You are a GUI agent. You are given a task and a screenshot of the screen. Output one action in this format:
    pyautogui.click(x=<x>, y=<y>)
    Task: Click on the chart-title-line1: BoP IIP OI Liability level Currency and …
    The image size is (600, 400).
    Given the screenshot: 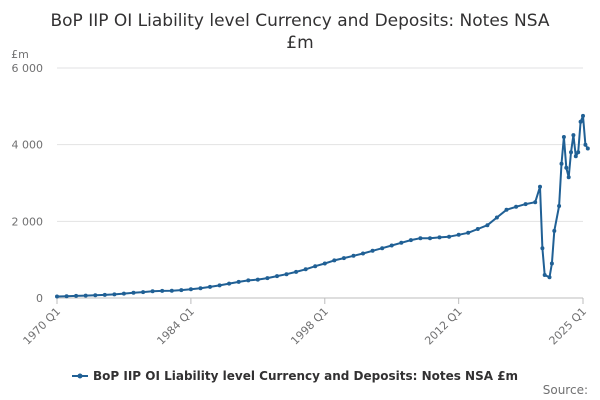 What is the action you would take?
    pyautogui.click(x=299, y=21)
    